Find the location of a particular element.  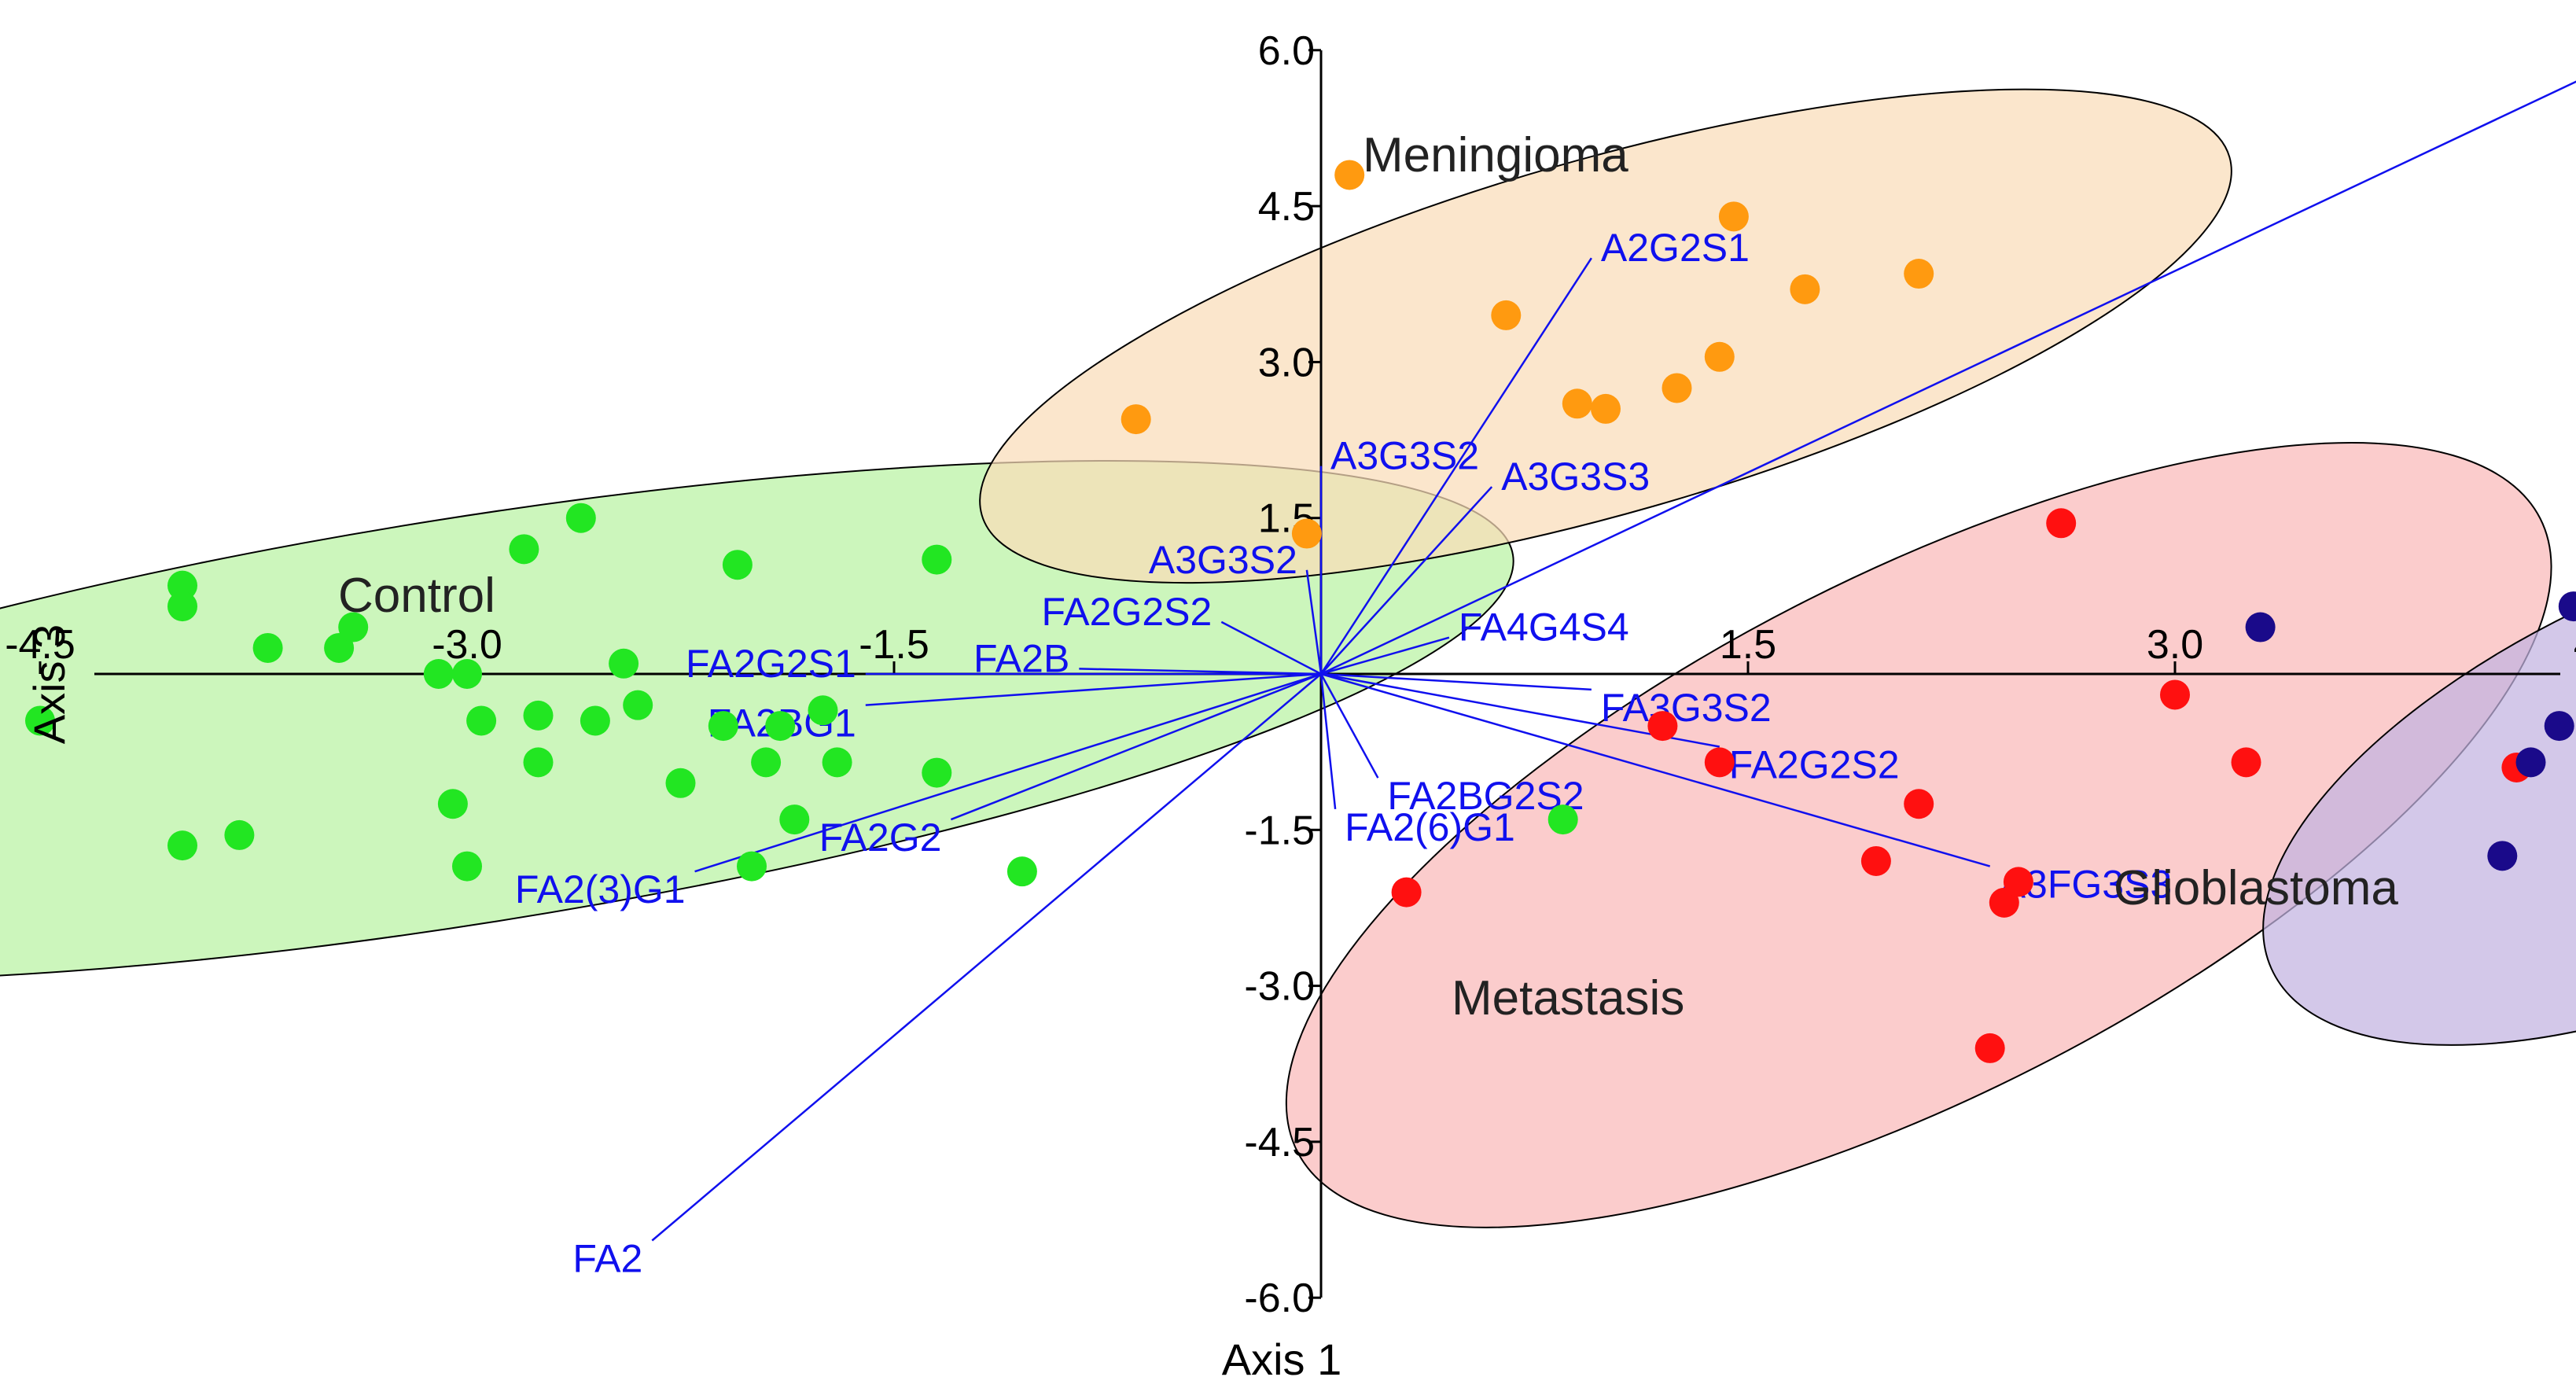

vector-label-a3g3s3: A3G3S3 is located at coordinates (1576, 477).